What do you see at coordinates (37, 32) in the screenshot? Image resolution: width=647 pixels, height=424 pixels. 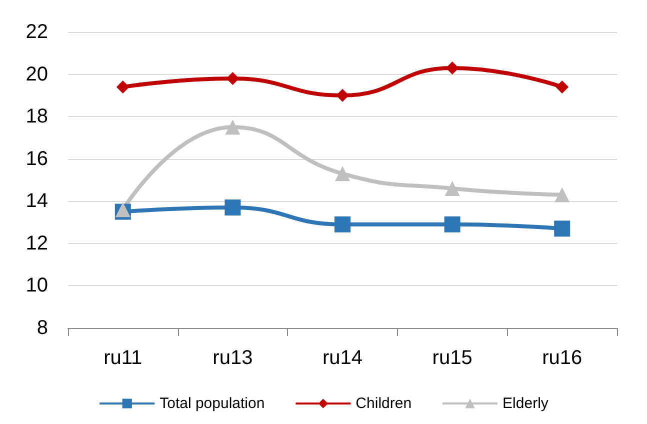 I see `y-tick-label: 22` at bounding box center [37, 32].